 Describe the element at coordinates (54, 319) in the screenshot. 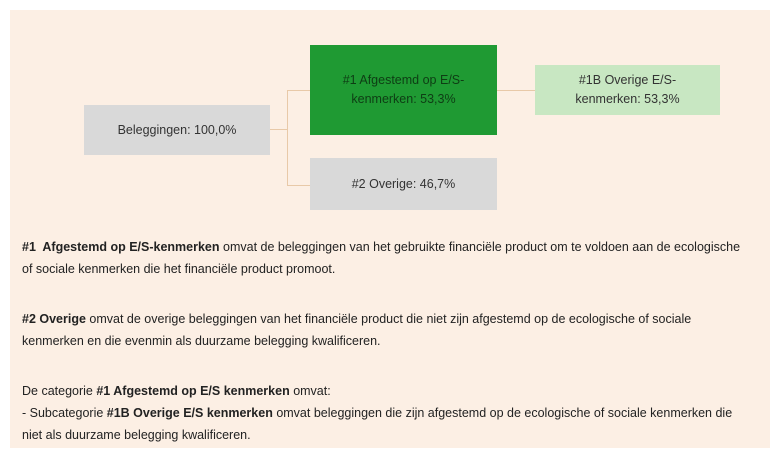

I see `bold-text: #2 Overige` at that location.